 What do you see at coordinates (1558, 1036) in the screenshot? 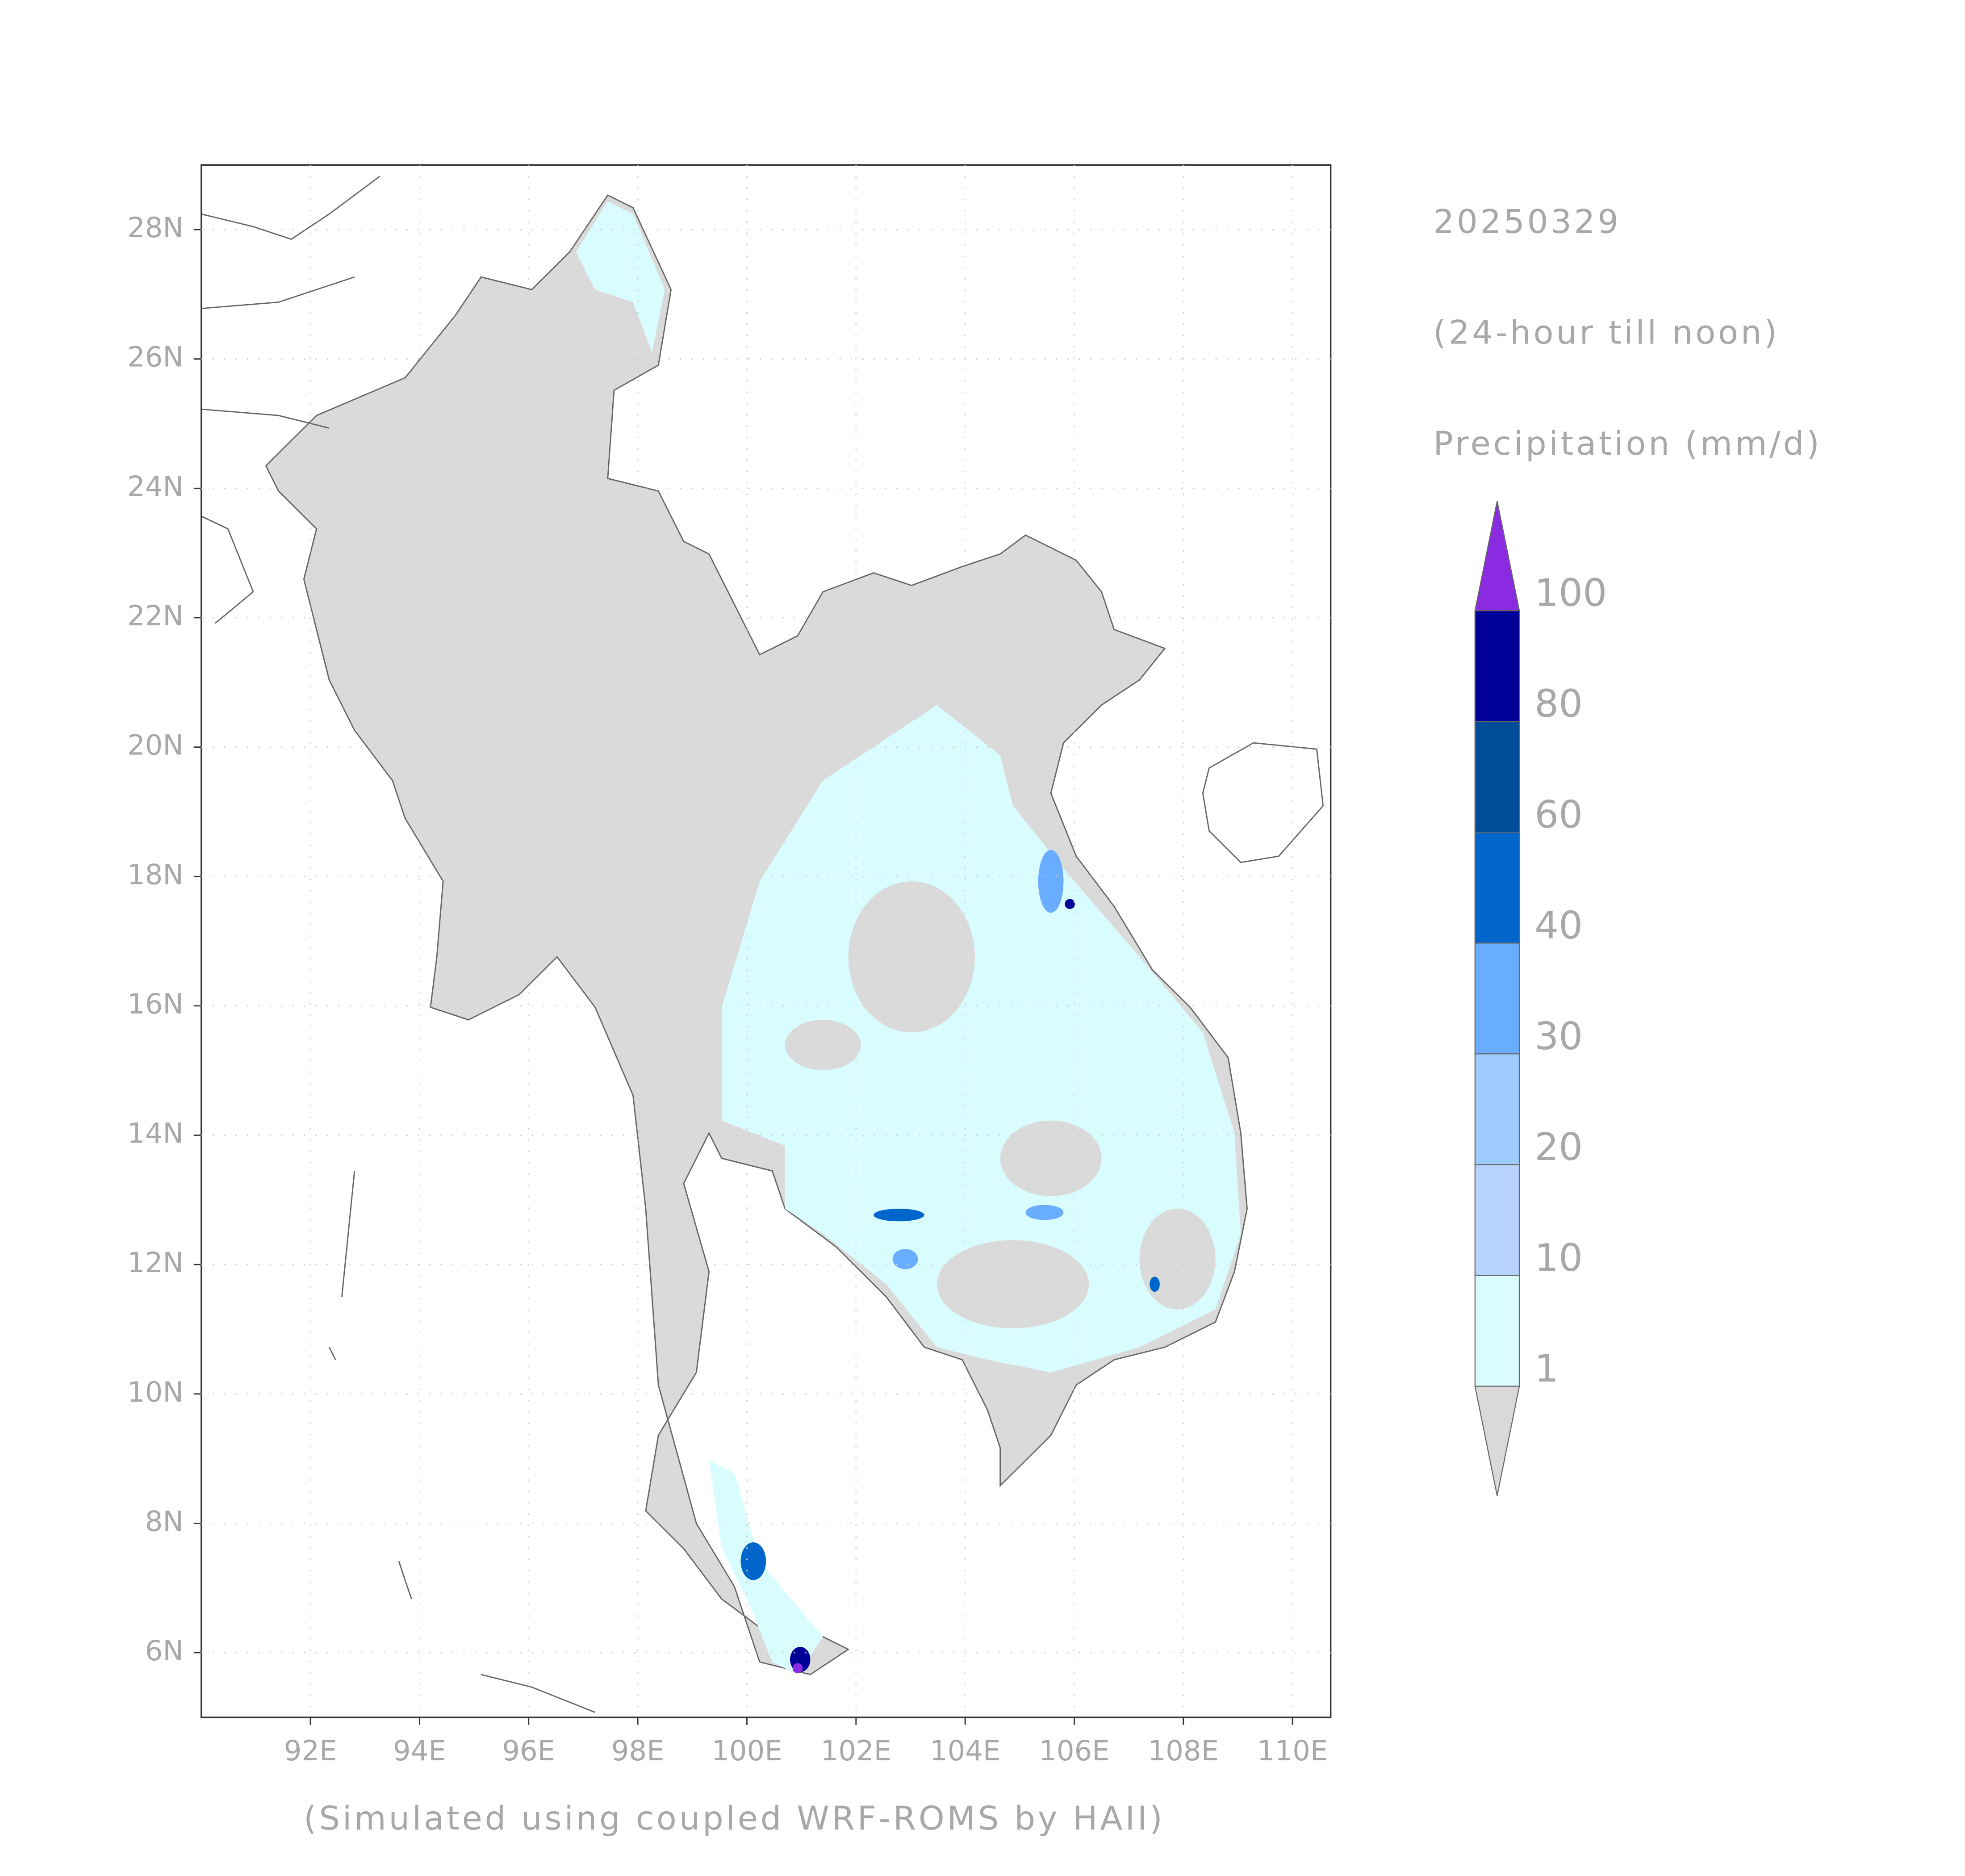
I see `colorbar-label: 30` at bounding box center [1558, 1036].